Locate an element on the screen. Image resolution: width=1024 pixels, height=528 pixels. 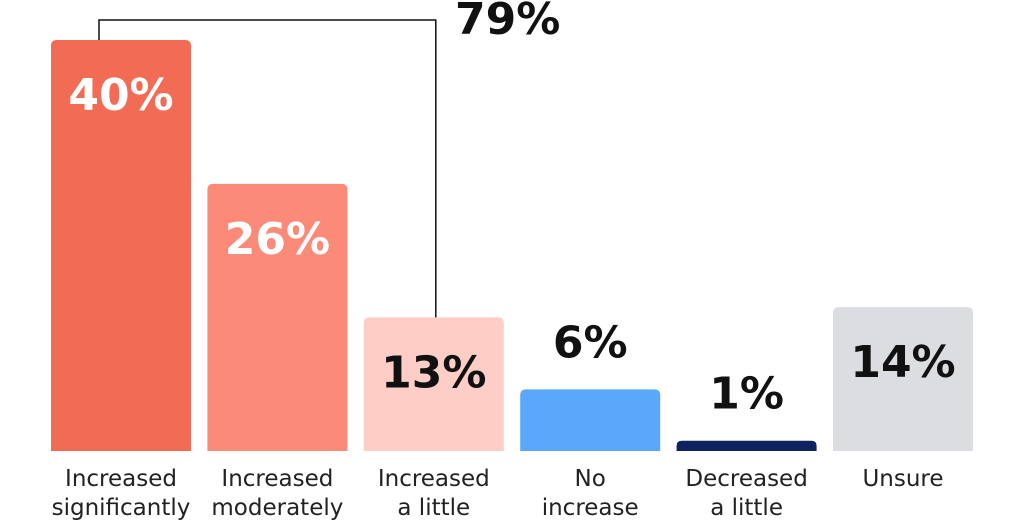
category-label: Decreased a little is located at coordinates (746, 493).